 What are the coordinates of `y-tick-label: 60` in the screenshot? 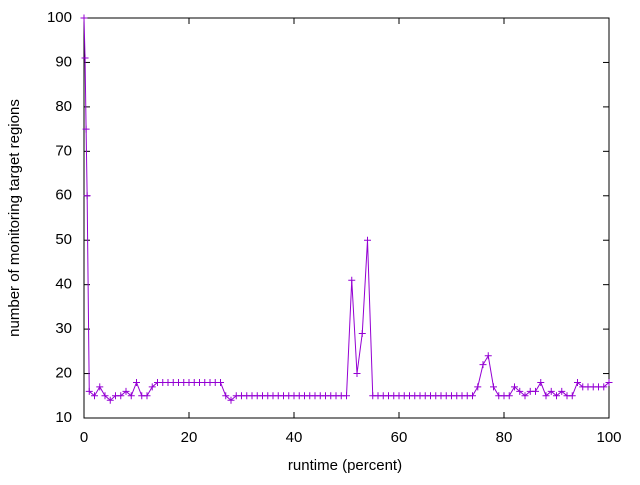 It's located at (63, 195).